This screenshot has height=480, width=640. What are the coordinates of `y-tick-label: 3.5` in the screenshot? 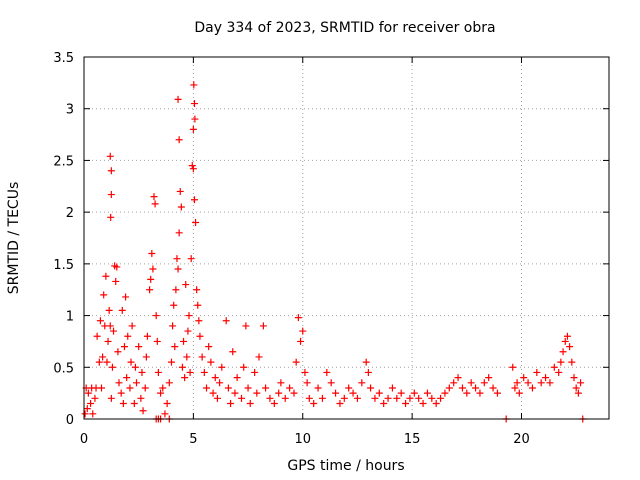 It's located at (63, 58).